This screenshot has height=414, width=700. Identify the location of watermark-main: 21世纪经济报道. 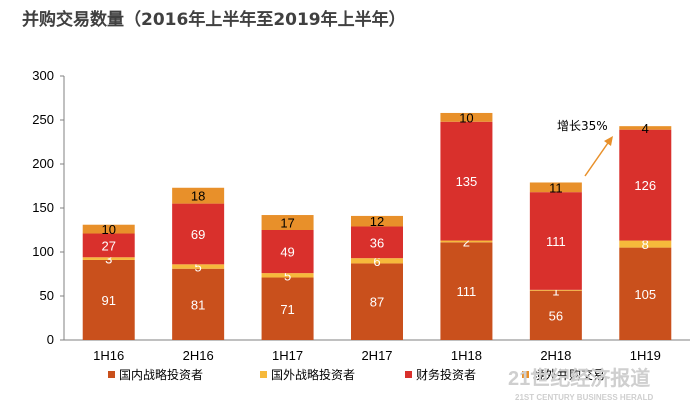
(579, 378).